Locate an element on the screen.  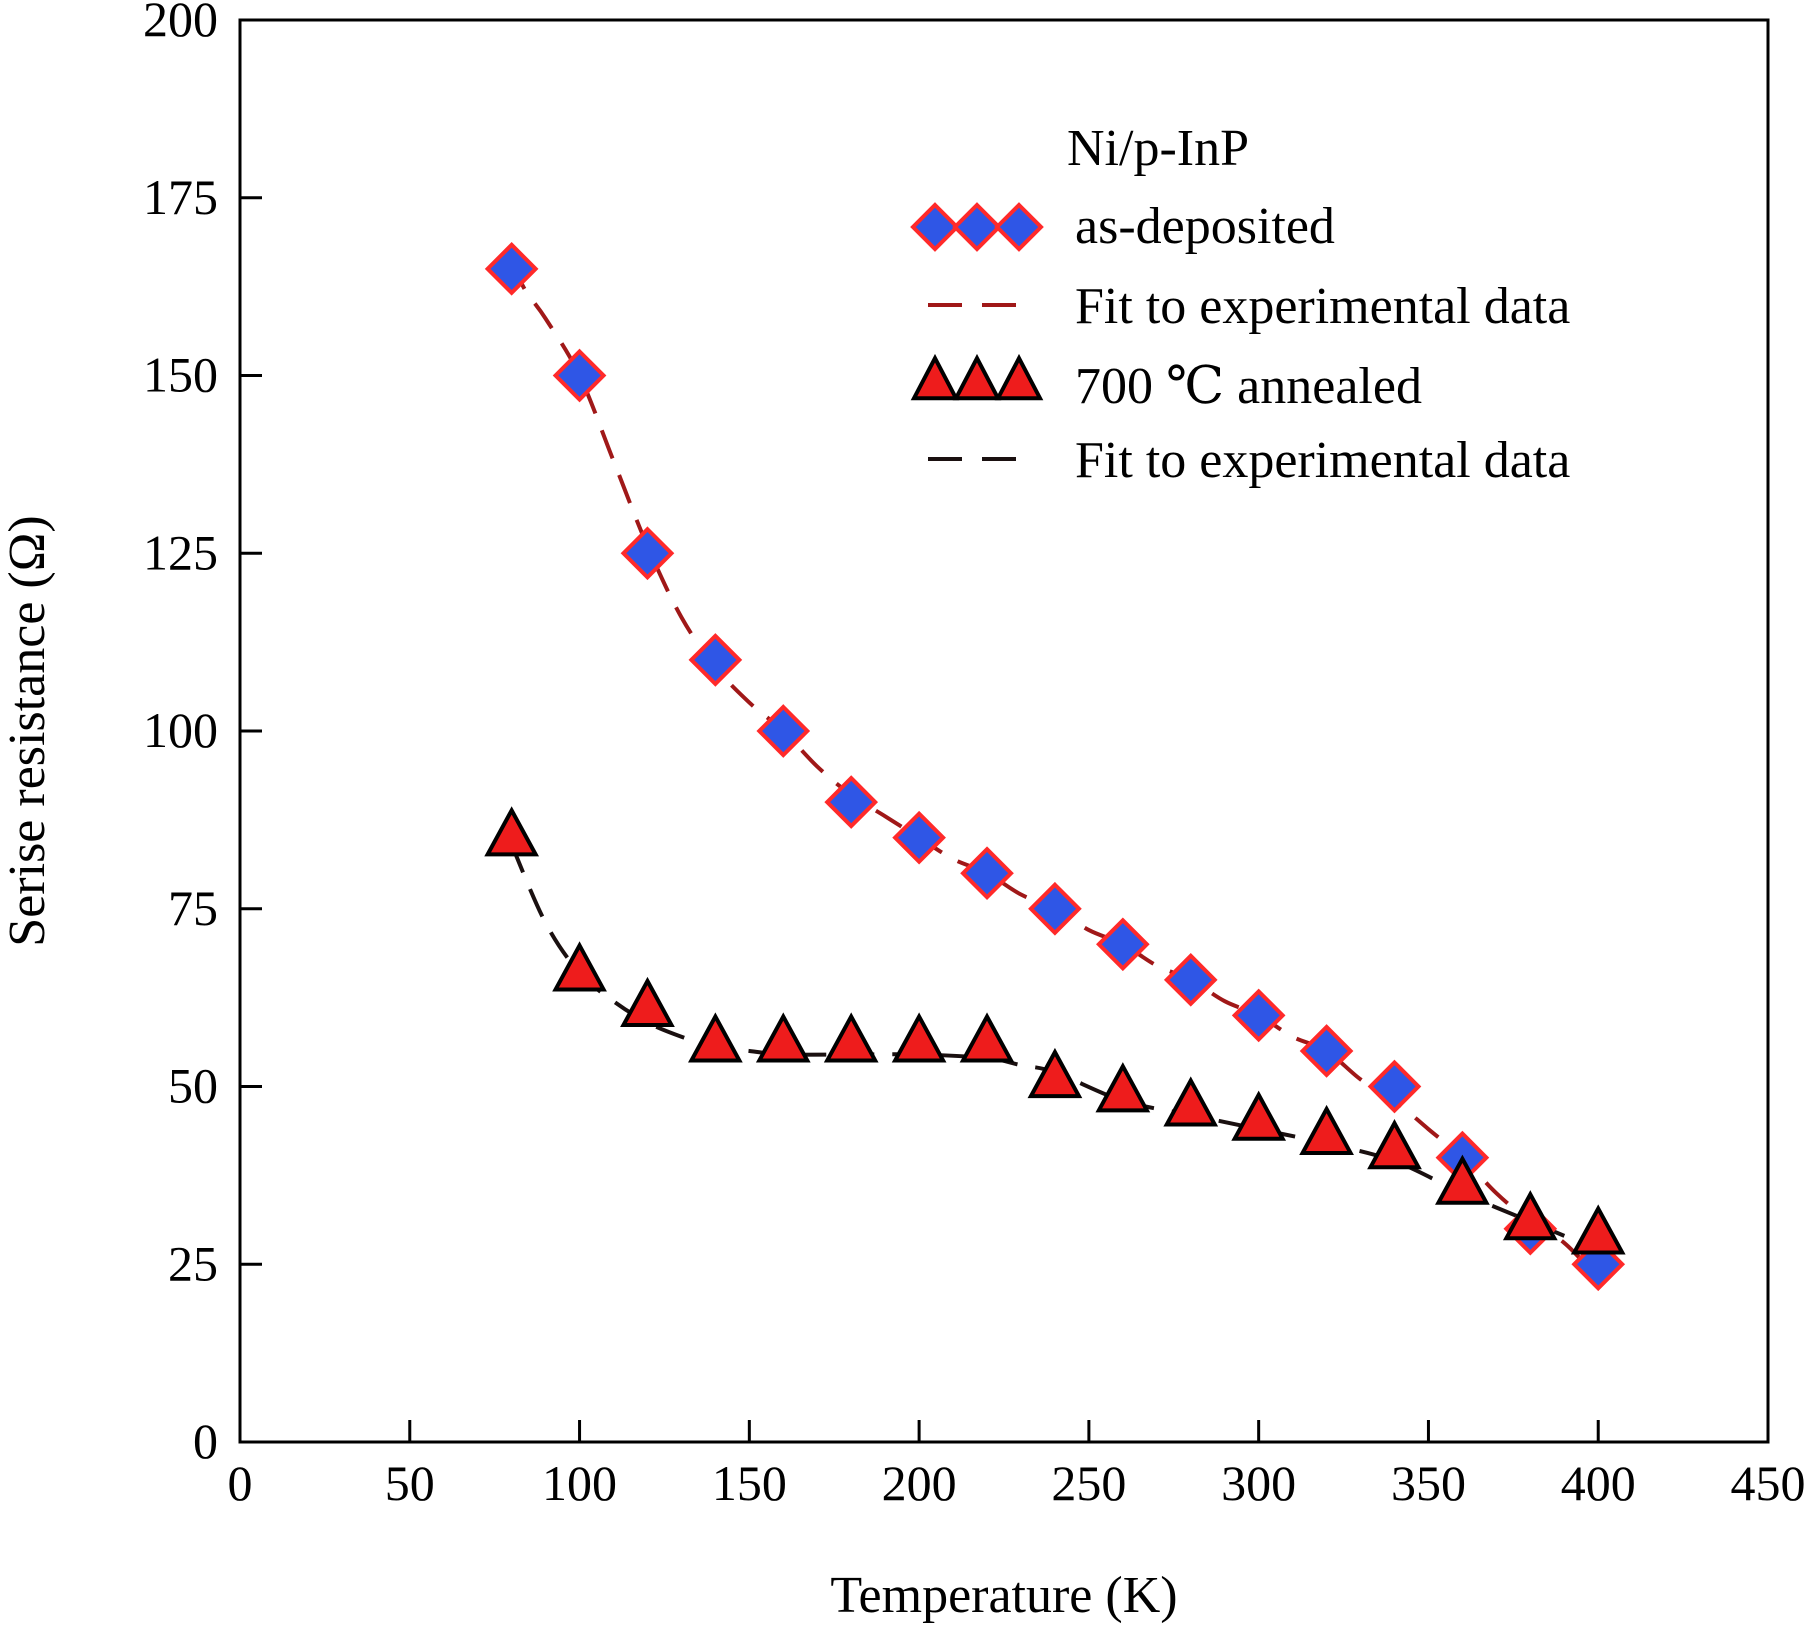
y-tick-label: 25 is located at coordinates (193, 1263).